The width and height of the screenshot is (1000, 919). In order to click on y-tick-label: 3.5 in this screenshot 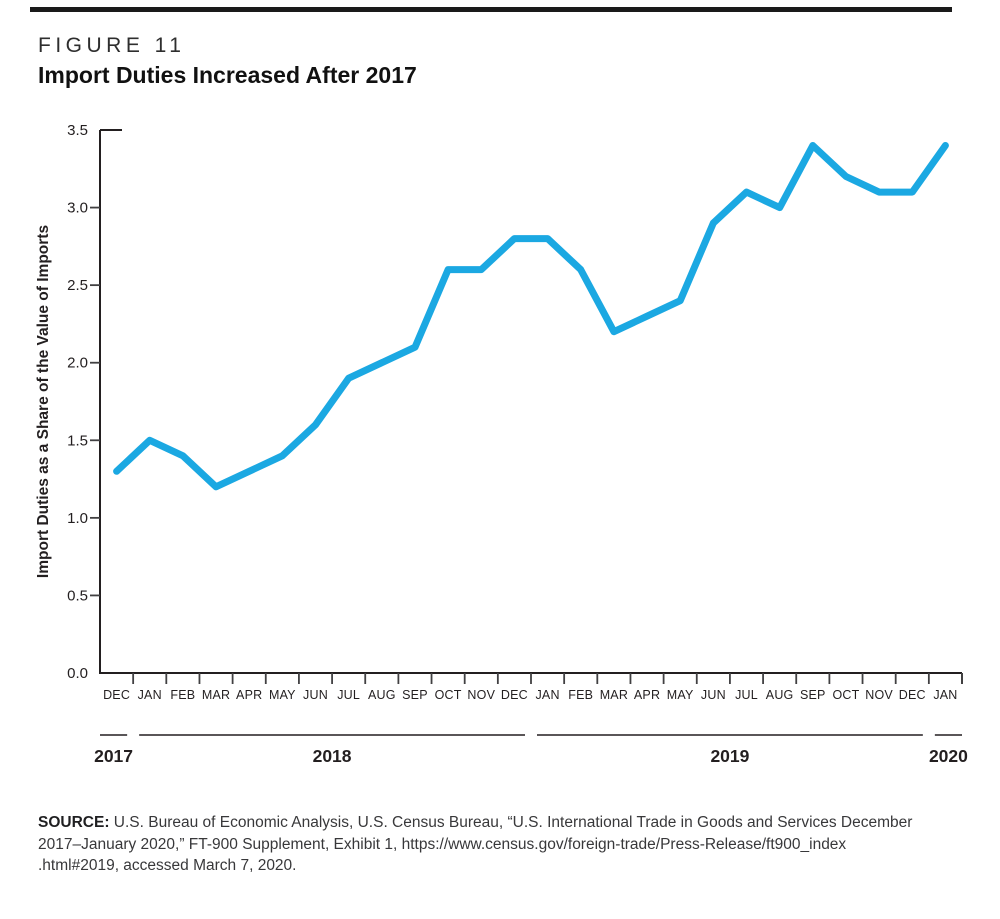, I will do `click(77, 130)`.